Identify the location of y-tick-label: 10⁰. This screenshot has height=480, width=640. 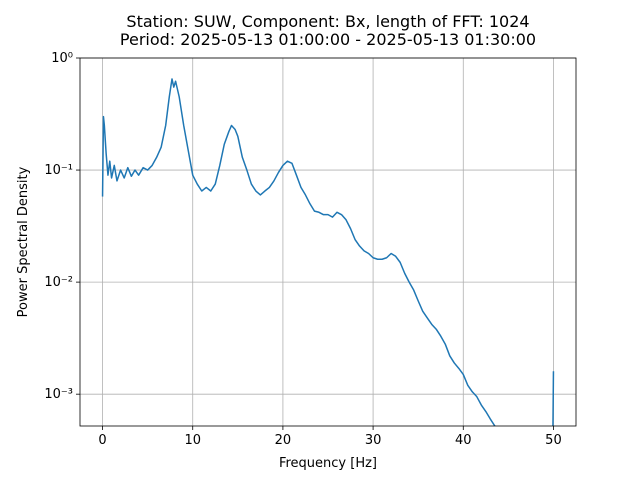
(62, 58).